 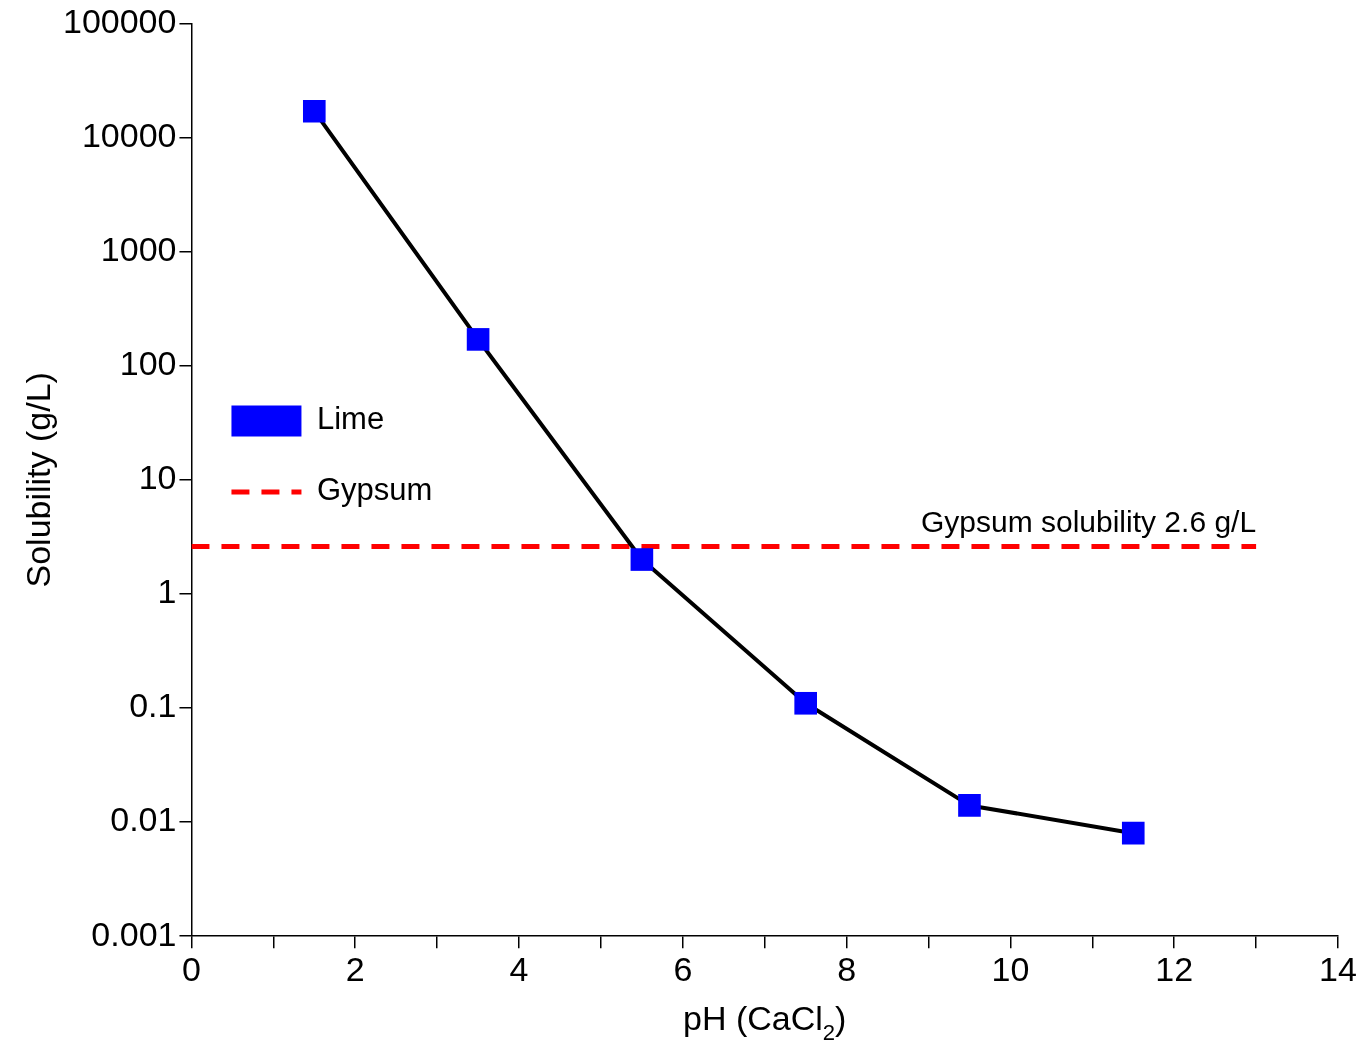 What do you see at coordinates (1088, 521) in the screenshot?
I see `annotation: Gypsum solubility 2.6 g/L` at bounding box center [1088, 521].